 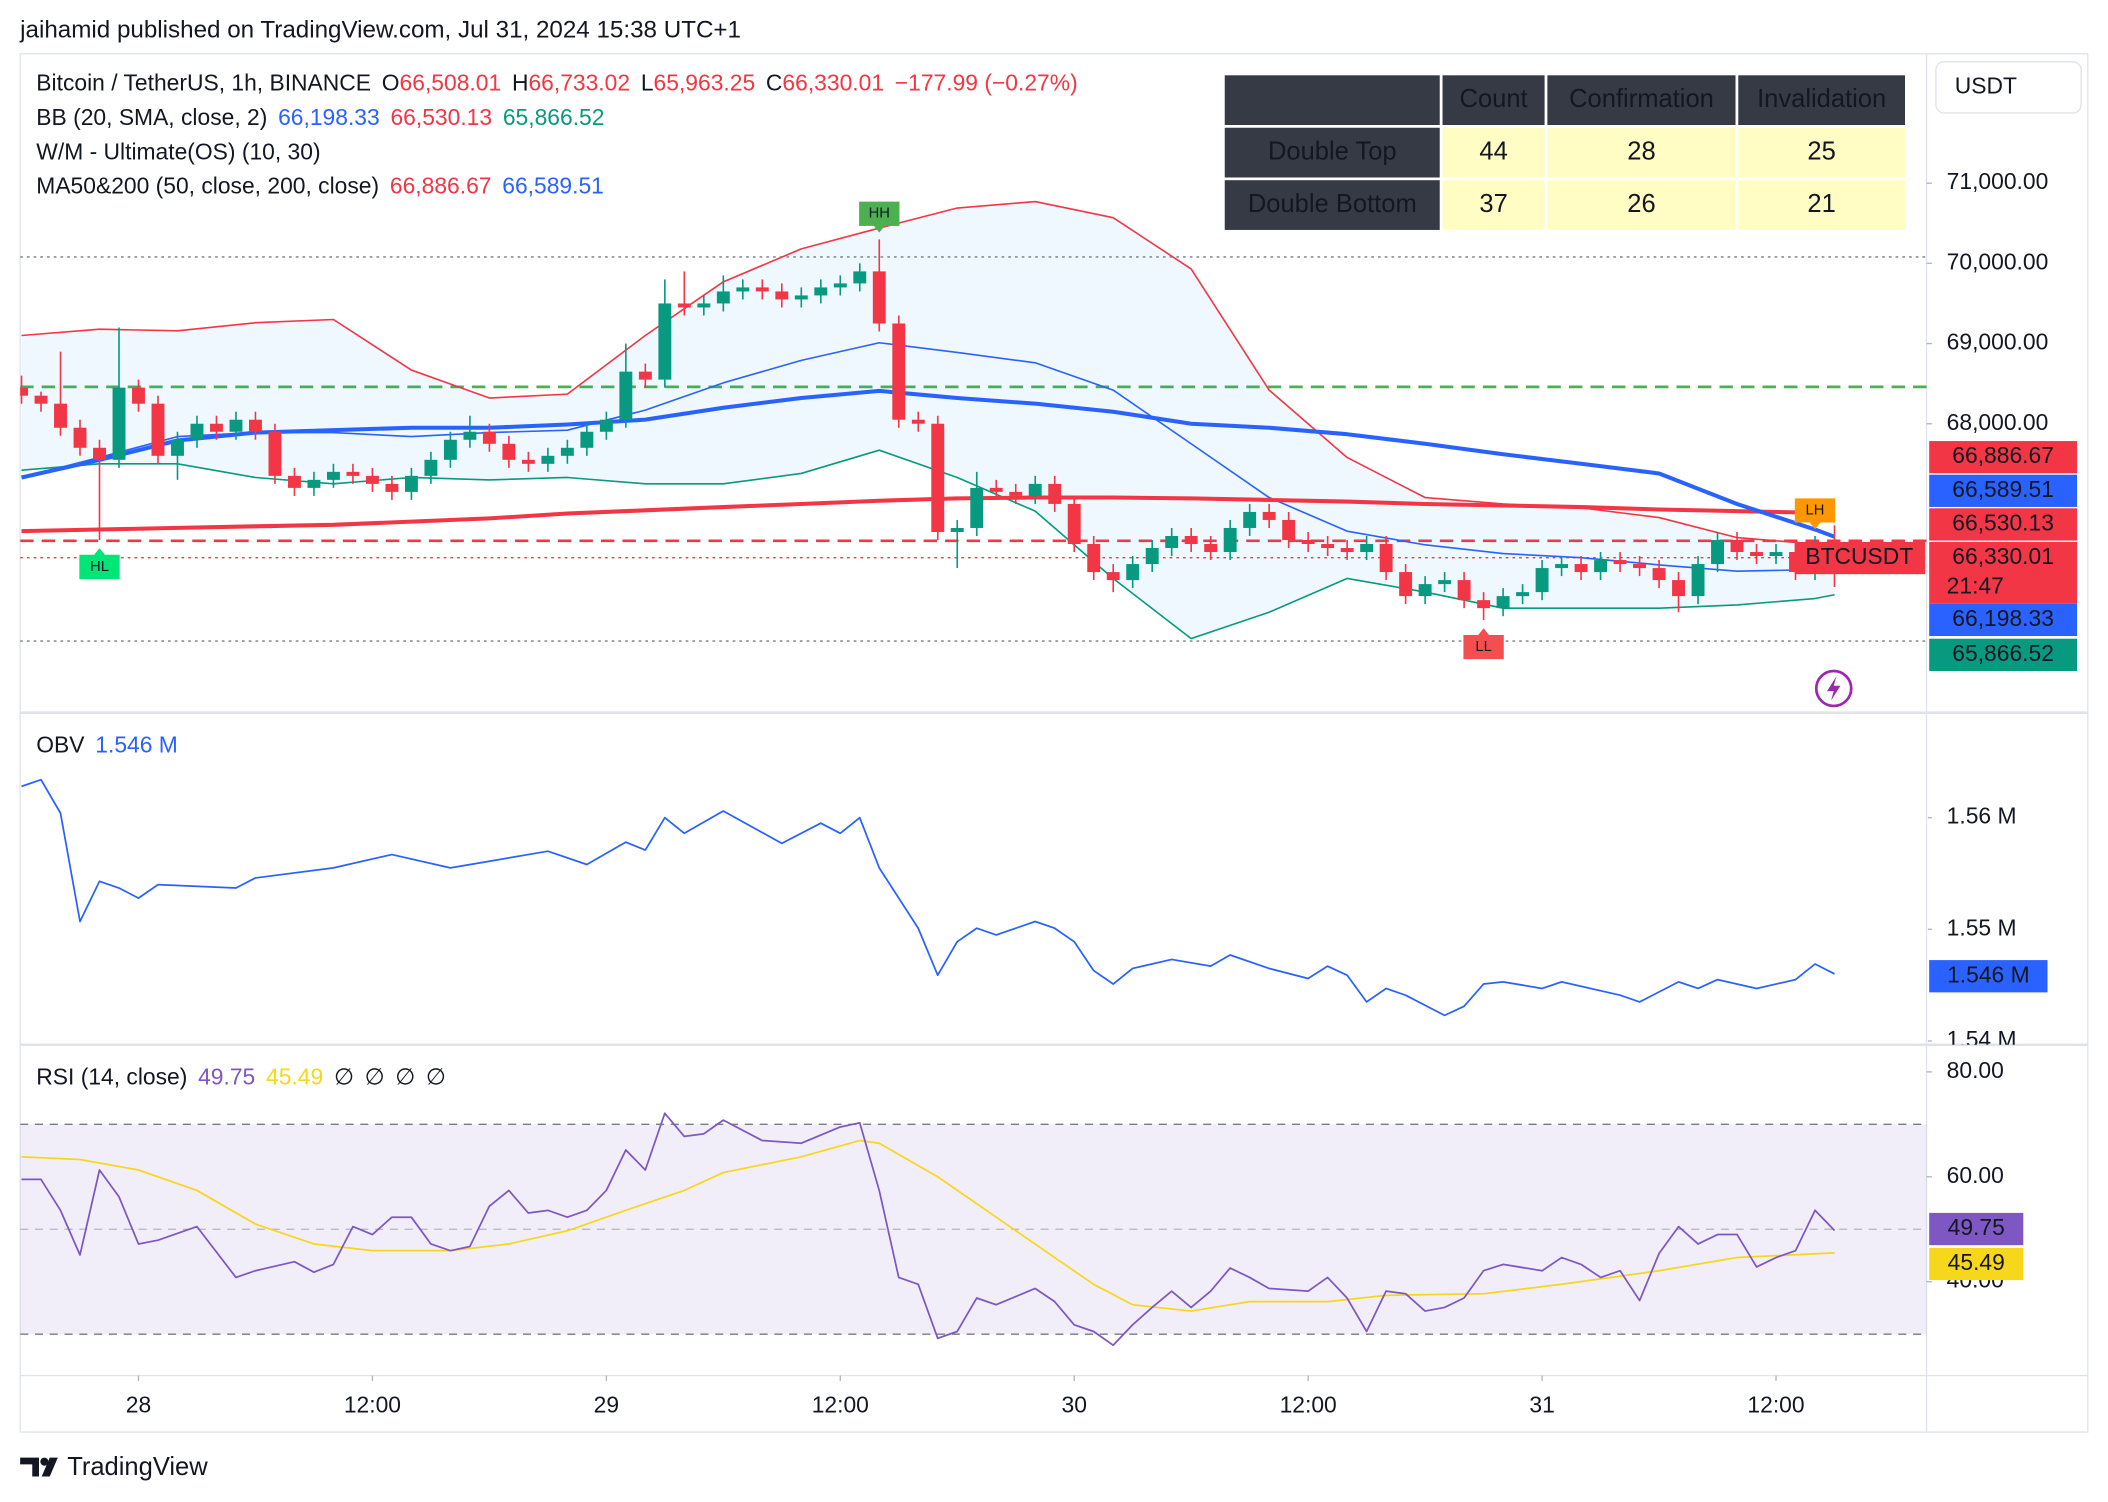 What do you see at coordinates (1821, 204) in the screenshot?
I see `table-cell-text: 21` at bounding box center [1821, 204].